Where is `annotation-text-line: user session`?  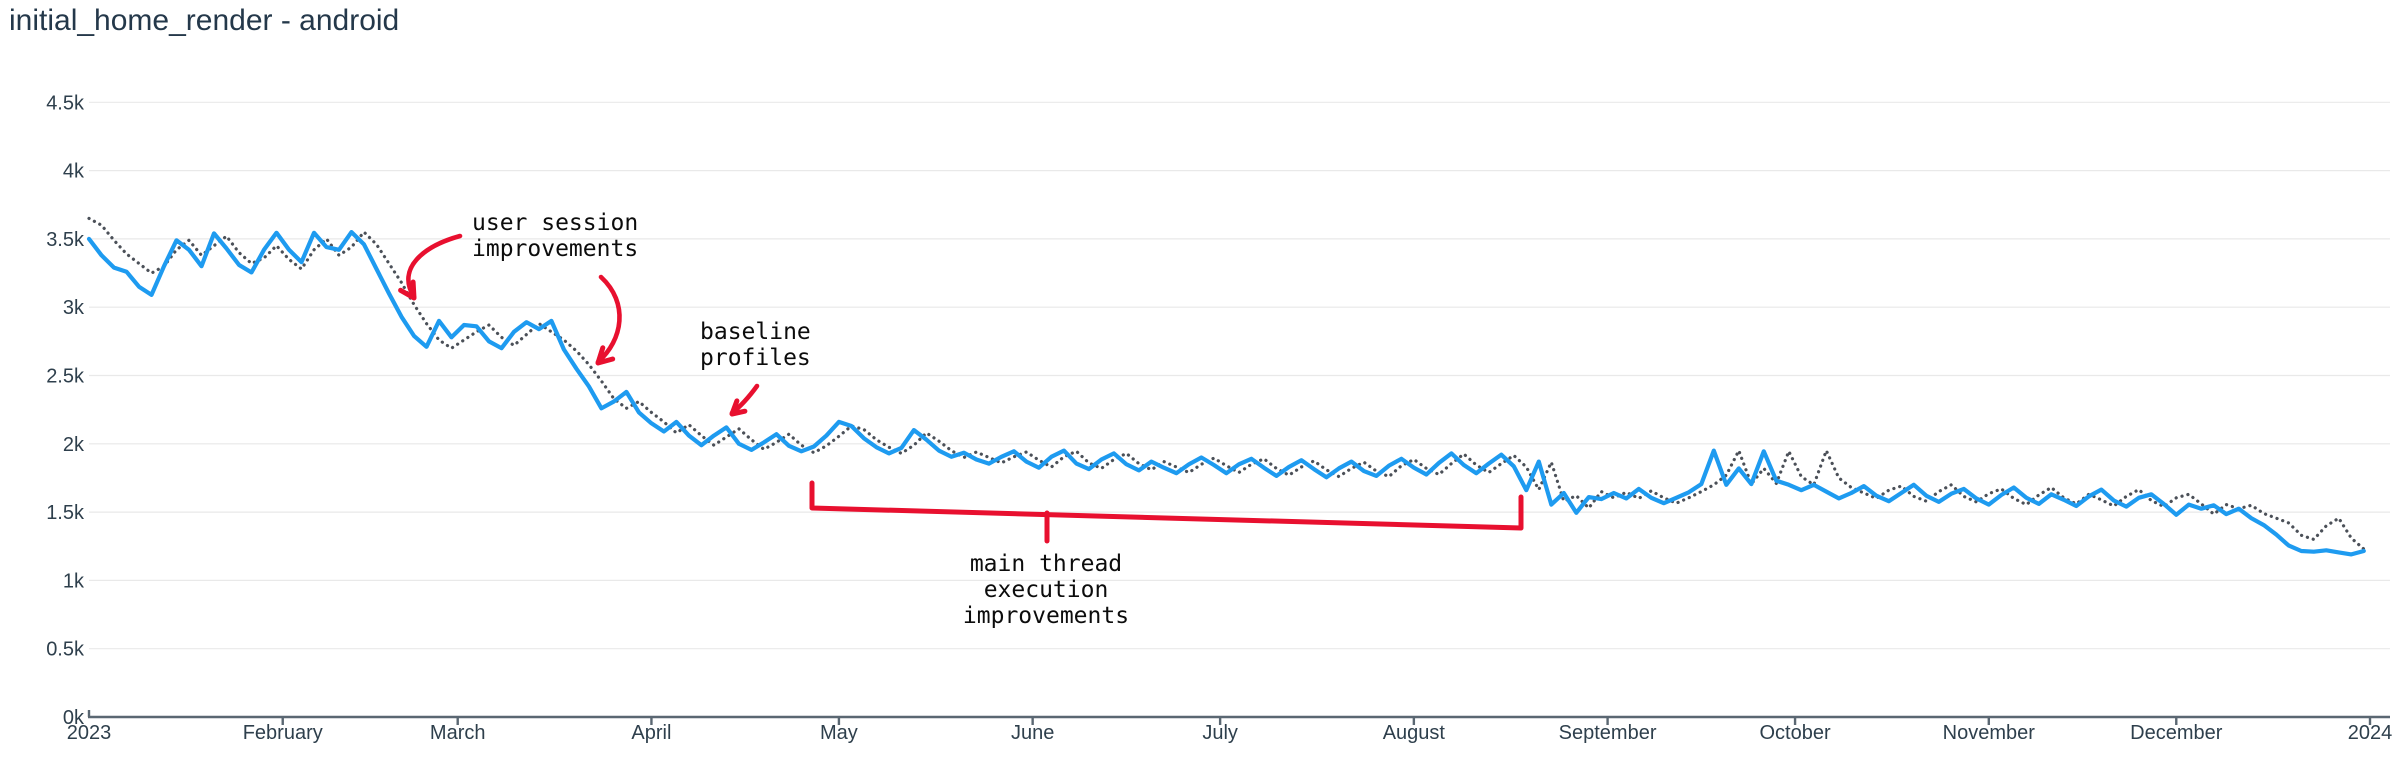
annotation-text-line: user session is located at coordinates (555, 223).